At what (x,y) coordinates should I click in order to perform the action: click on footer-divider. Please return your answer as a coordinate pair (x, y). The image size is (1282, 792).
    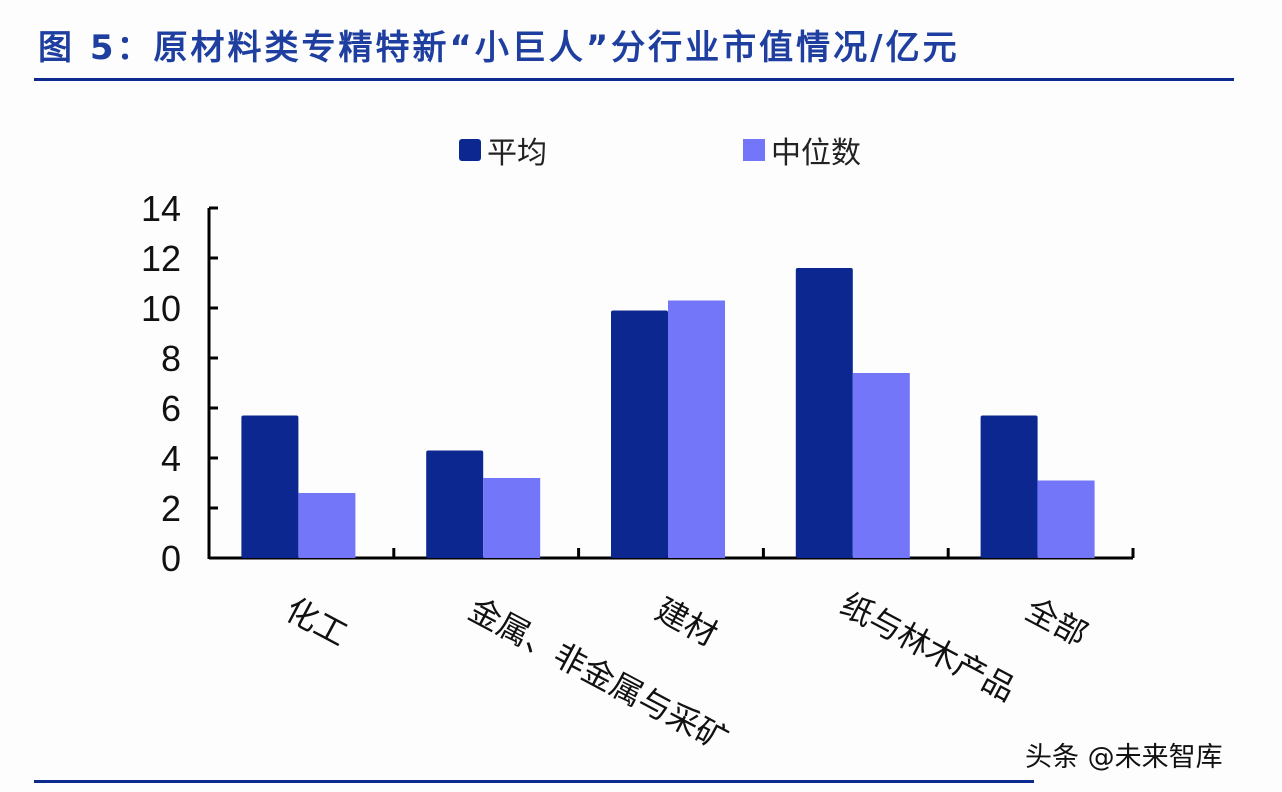
    Looking at the image, I should click on (534, 781).